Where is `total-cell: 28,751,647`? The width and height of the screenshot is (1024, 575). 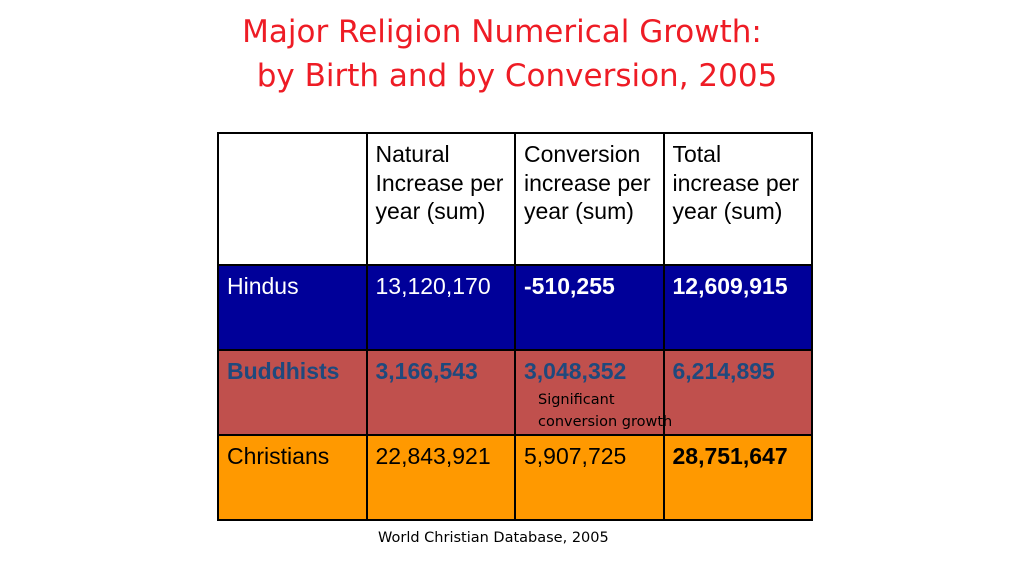 total-cell: 28,751,647 is located at coordinates (737, 477).